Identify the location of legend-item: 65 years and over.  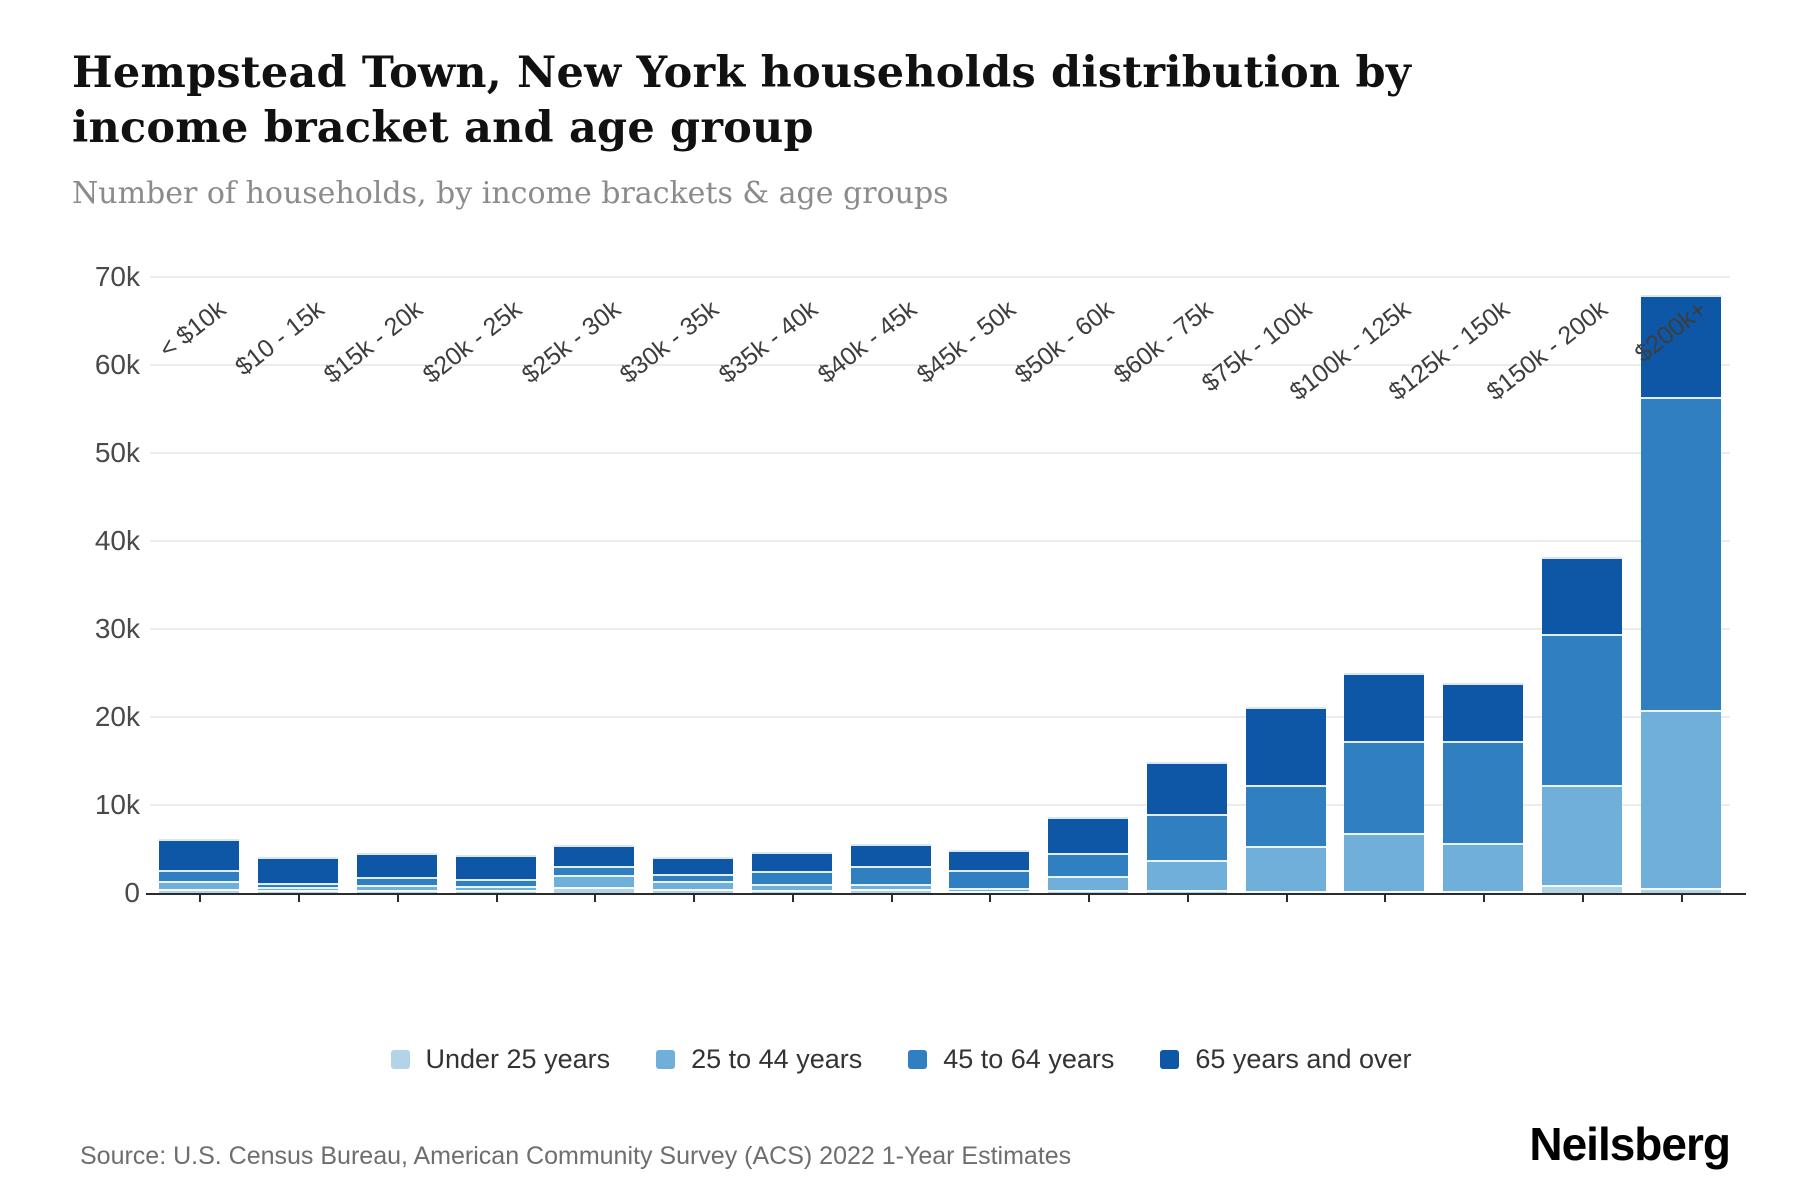
(1286, 1059).